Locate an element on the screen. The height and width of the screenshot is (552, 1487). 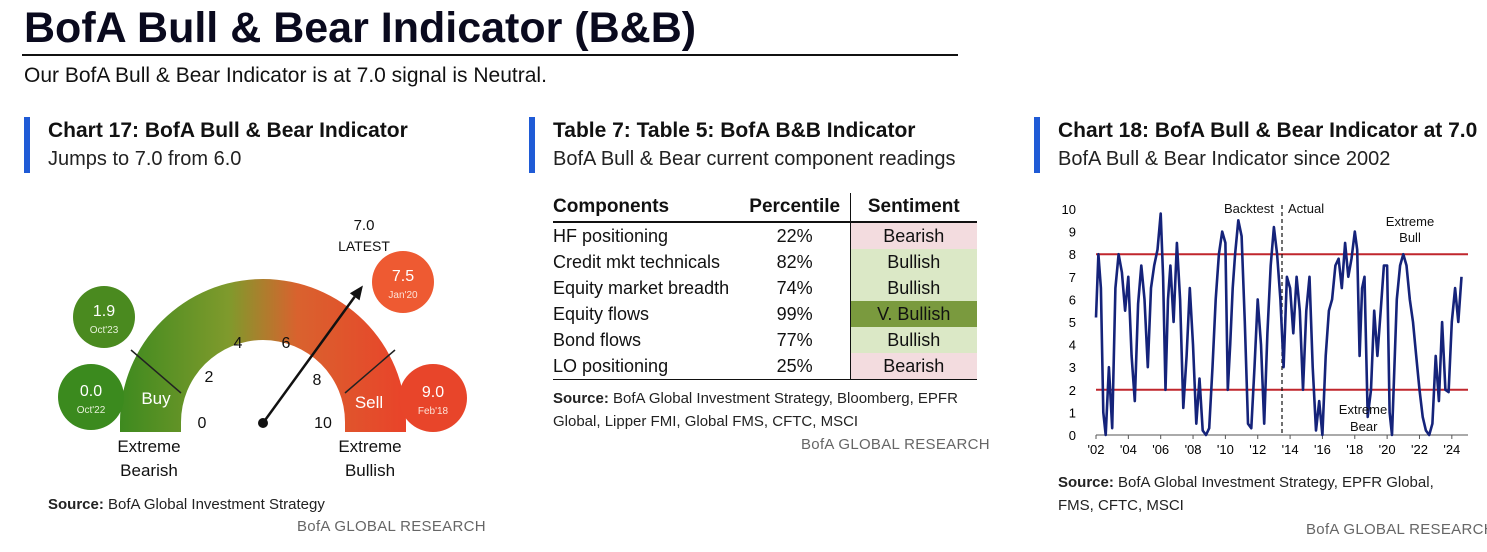
chart18-source-label: Source: is located at coordinates (1086, 482).